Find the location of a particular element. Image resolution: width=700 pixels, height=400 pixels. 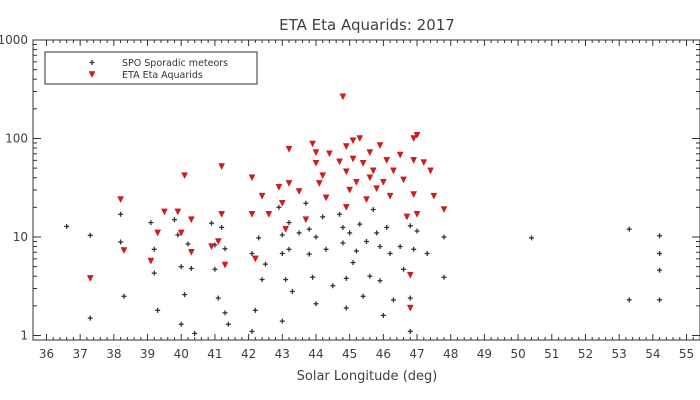

y-tick-label: 1 is located at coordinates (24, 335).